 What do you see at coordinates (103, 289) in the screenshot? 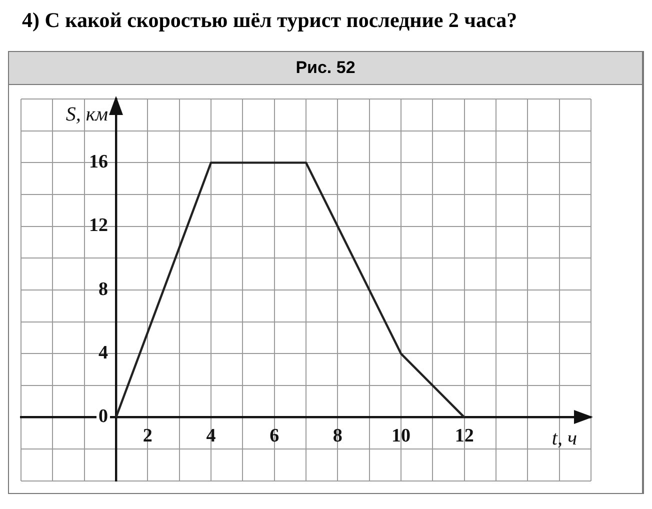
I see `y-tick-label: 8` at bounding box center [103, 289].